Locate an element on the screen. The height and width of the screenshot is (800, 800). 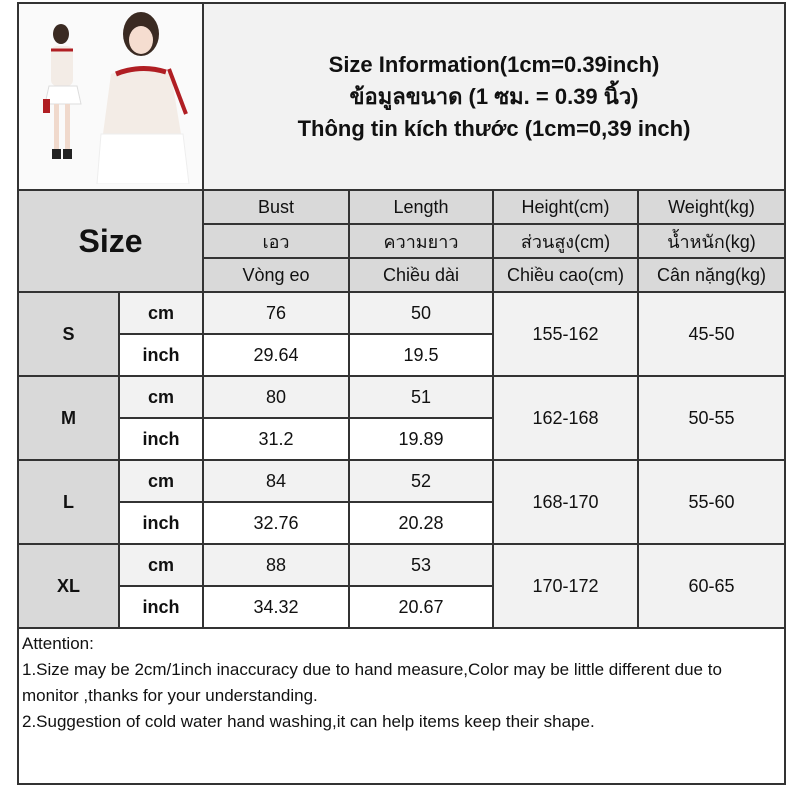
weight-range: 50-55 is located at coordinates (711, 418).